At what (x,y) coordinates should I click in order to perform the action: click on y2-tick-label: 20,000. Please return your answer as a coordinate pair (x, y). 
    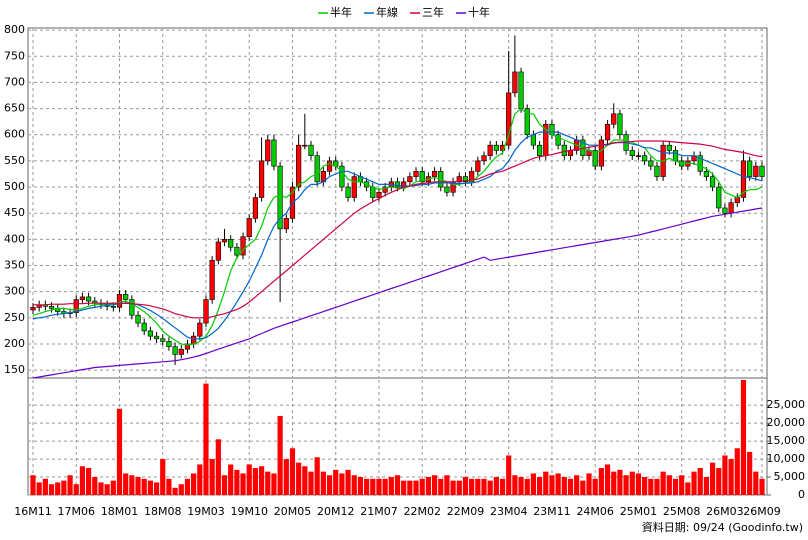
    Looking at the image, I should click on (786, 422).